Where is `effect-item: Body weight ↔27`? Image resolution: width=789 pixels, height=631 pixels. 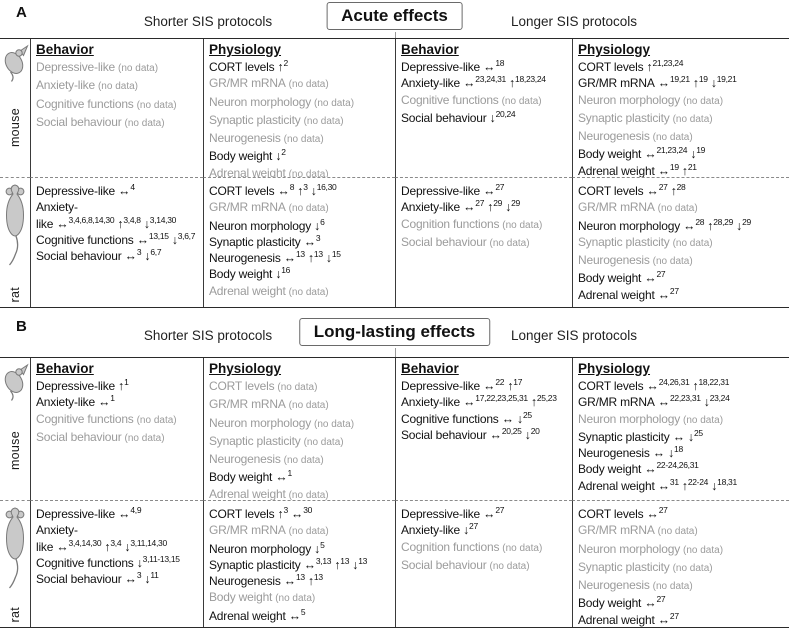 effect-item: Body weight ↔27 is located at coordinates (682, 603).